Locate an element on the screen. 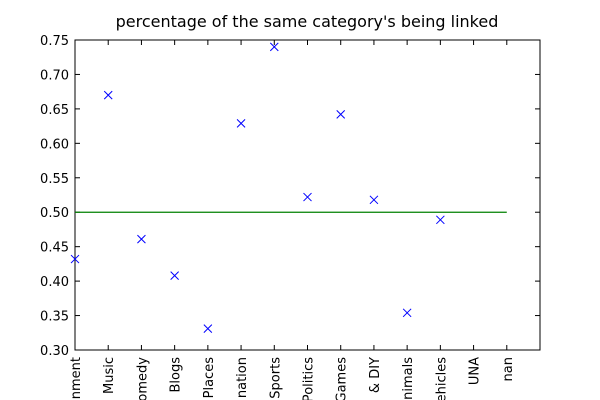 This screenshot has width=600, height=400. x-tick-label: nan is located at coordinates (508, 369).